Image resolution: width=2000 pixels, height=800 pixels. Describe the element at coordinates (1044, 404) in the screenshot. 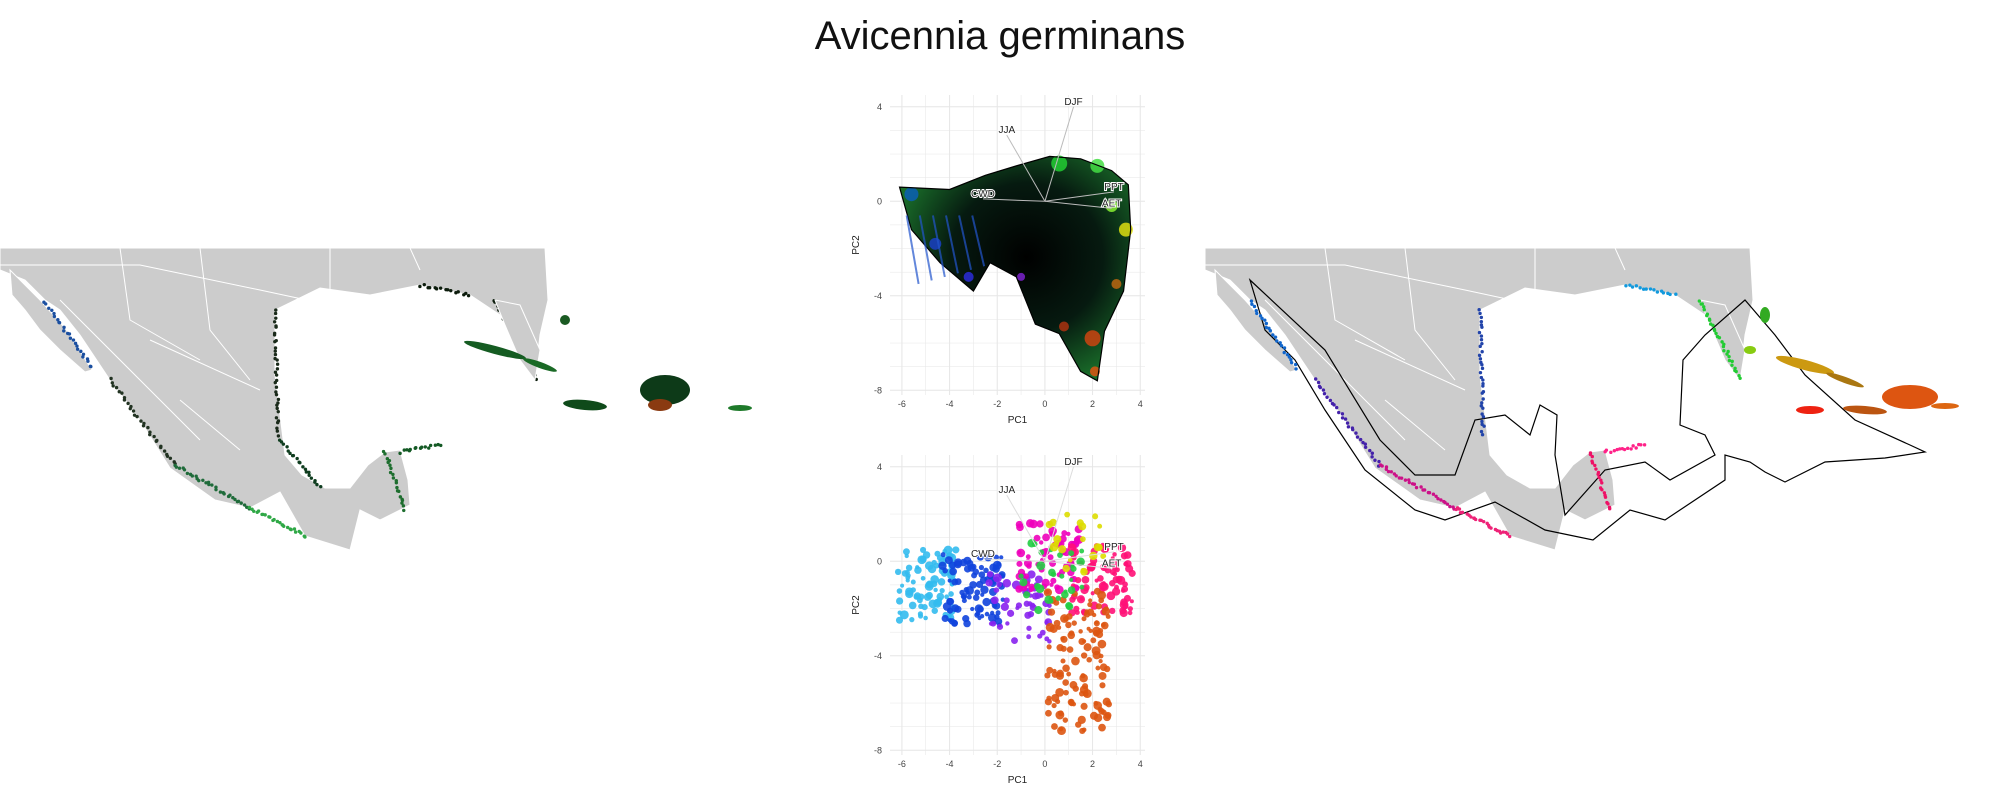

I see `x-tick-label: 0` at that location.